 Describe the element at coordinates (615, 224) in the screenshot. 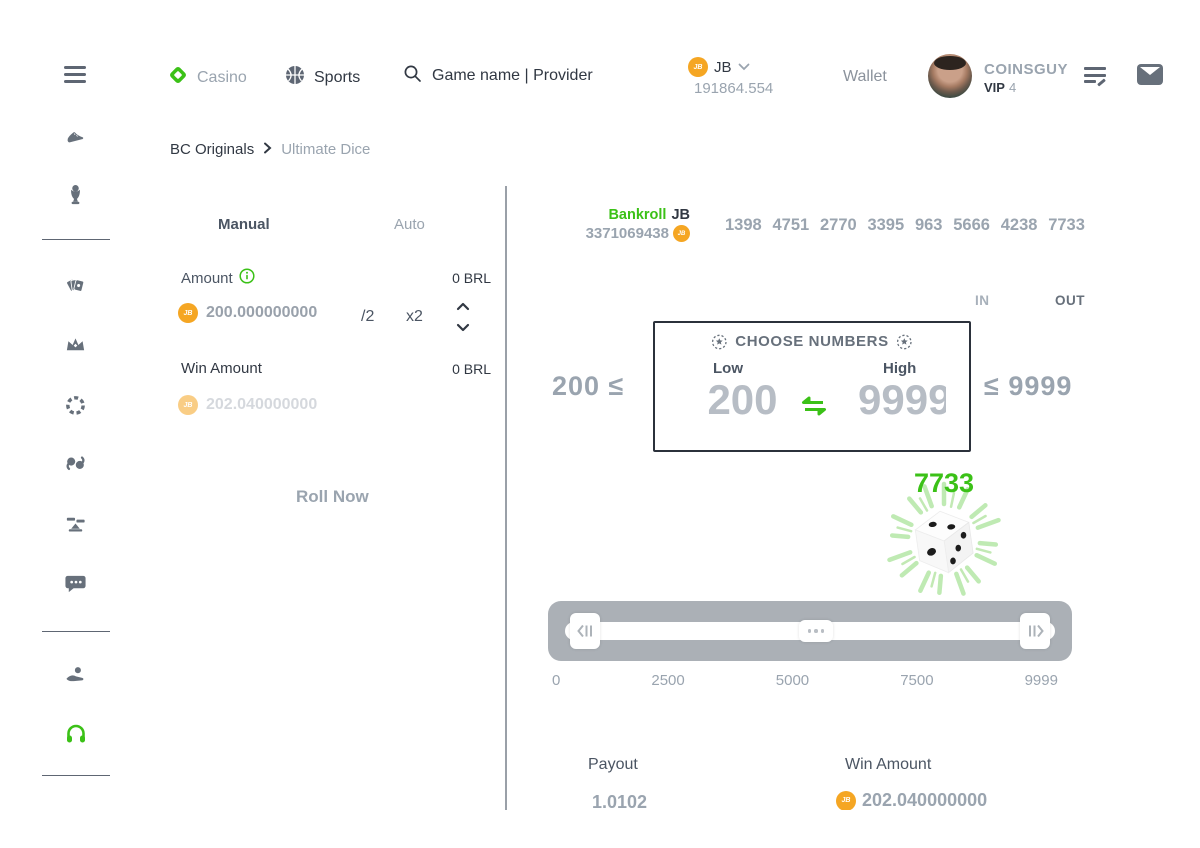

I see `bankroll-block: Bankroll JB 3371069438 JB` at that location.